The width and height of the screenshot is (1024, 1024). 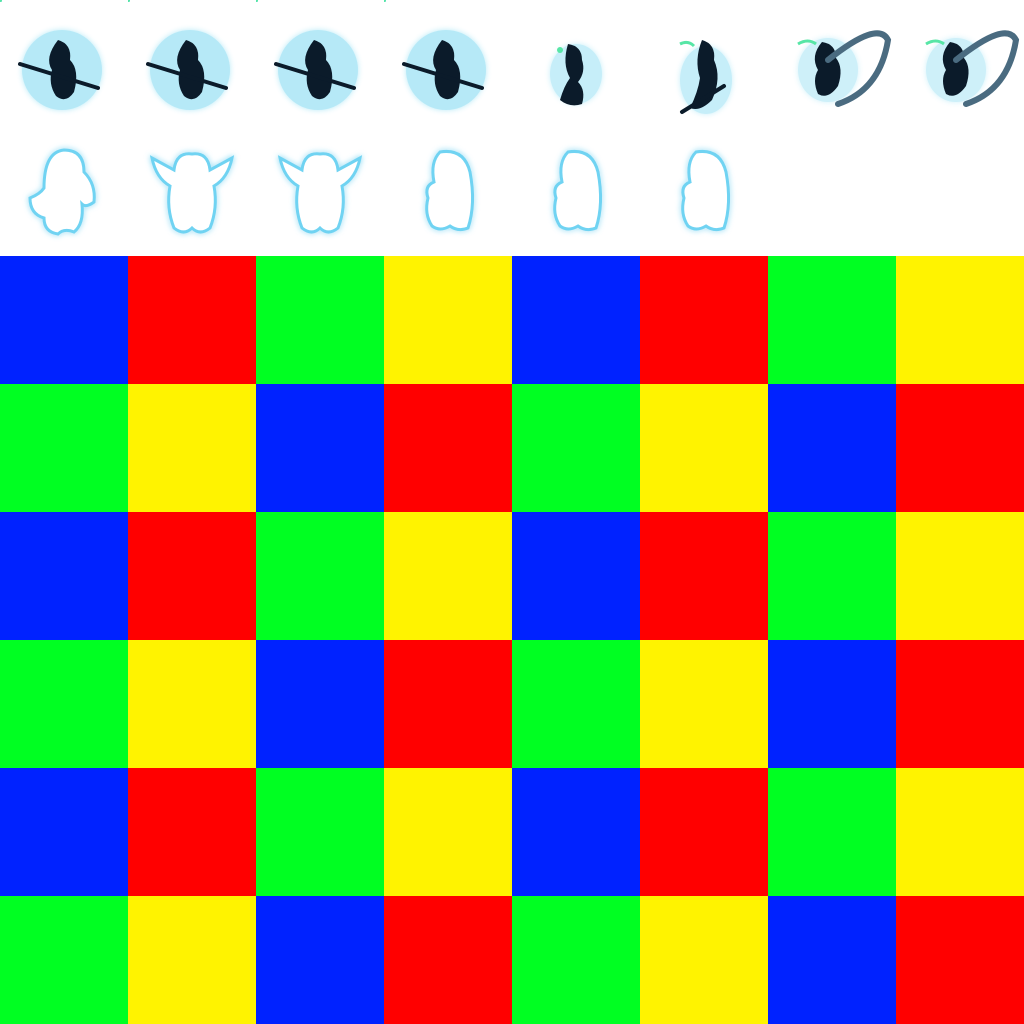 I want to click on reaper-sprite-row, so click(x=512, y=64).